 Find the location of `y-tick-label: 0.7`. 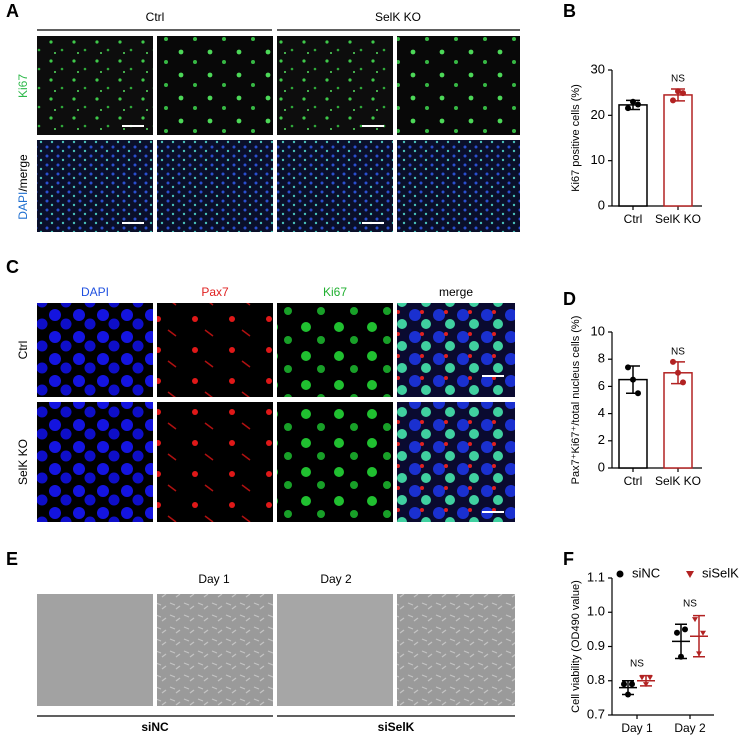

y-tick-label: 0.7 is located at coordinates (596, 713).